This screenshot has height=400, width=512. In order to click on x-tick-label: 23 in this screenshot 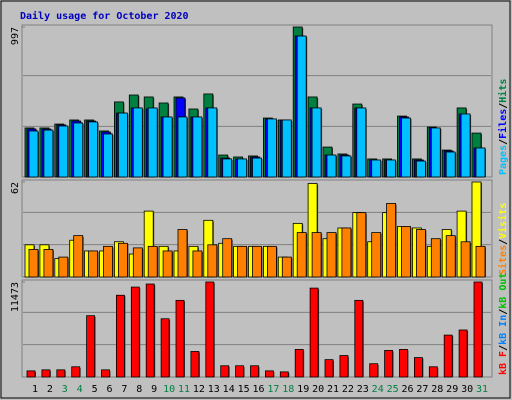, I will do `click(363, 389)`.